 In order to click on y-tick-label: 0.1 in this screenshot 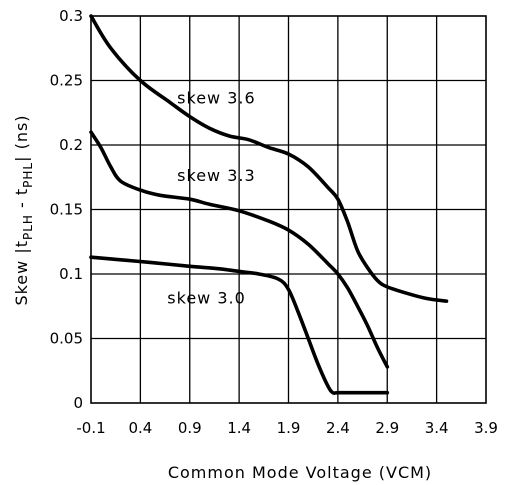, I will do `click(71, 274)`.